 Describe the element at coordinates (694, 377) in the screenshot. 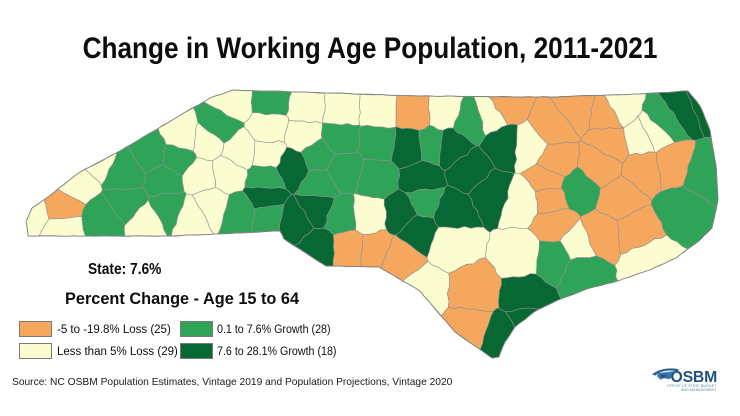

I see `svg-text: OSBM` at that location.